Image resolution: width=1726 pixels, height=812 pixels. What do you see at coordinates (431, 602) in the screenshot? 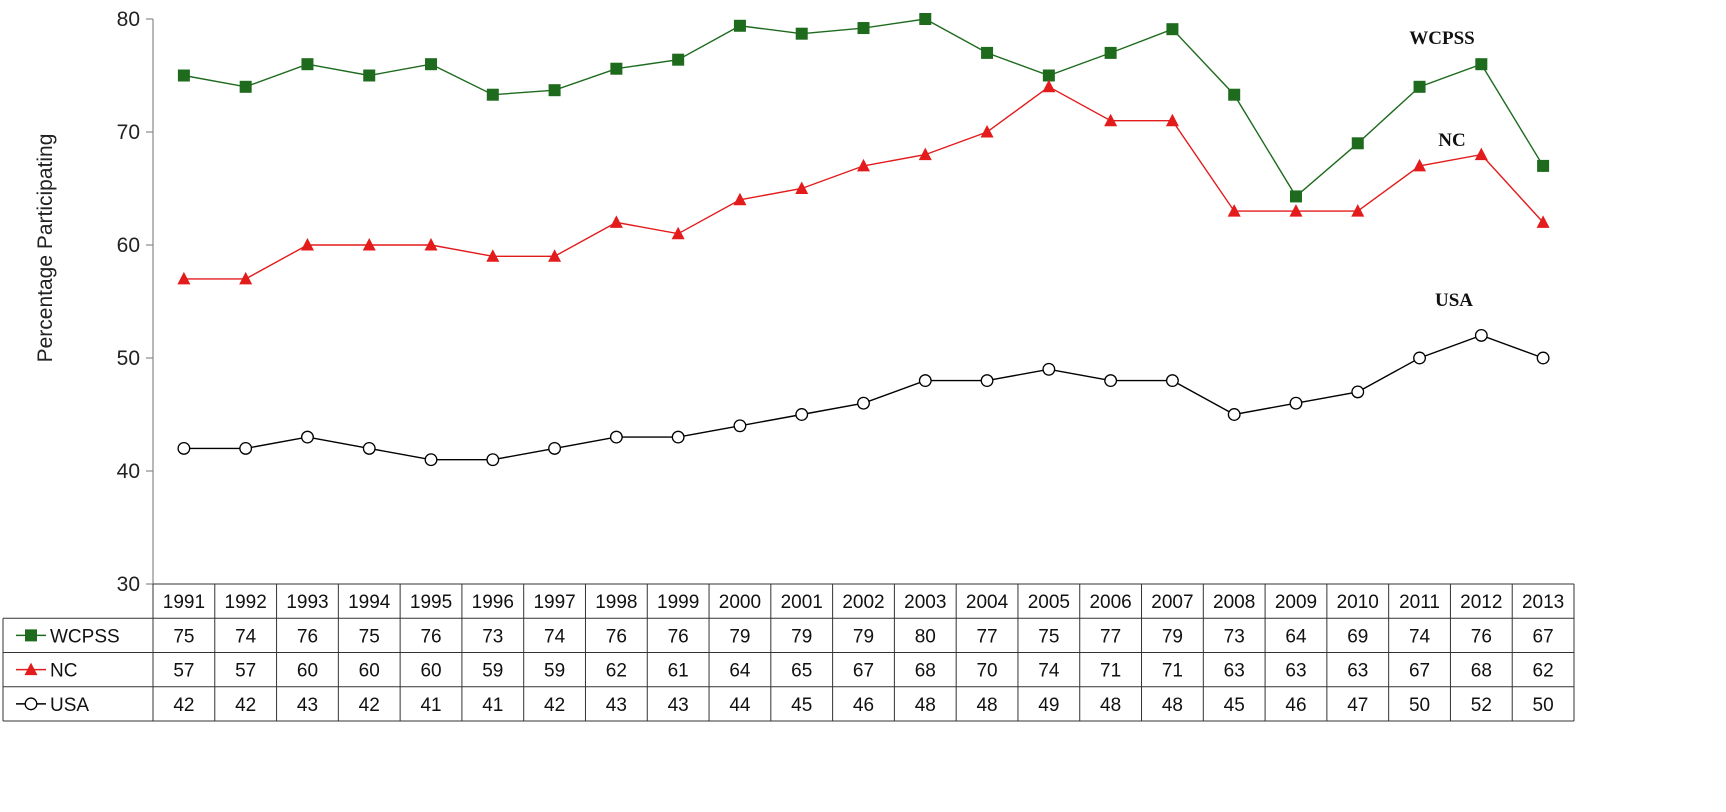
I see `x-tick-label: 1995` at bounding box center [431, 602].